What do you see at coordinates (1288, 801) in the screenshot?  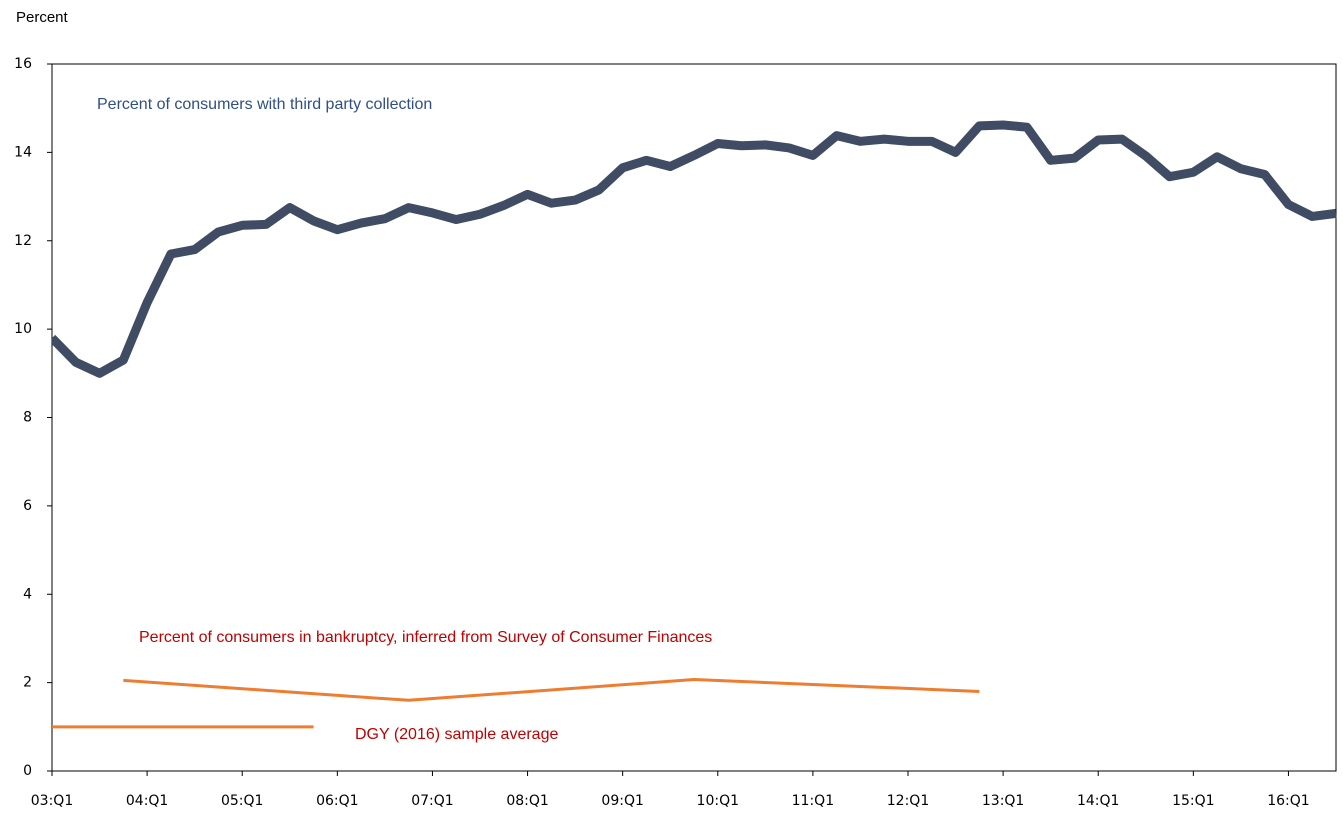 I see `x-tick-label: 16:Q1` at bounding box center [1288, 801].